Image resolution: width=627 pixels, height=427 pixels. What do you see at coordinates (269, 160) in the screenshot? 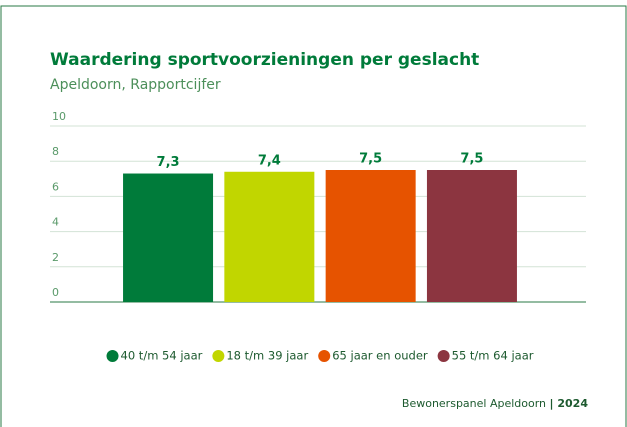
I see `value-label: 7,4` at bounding box center [269, 160].